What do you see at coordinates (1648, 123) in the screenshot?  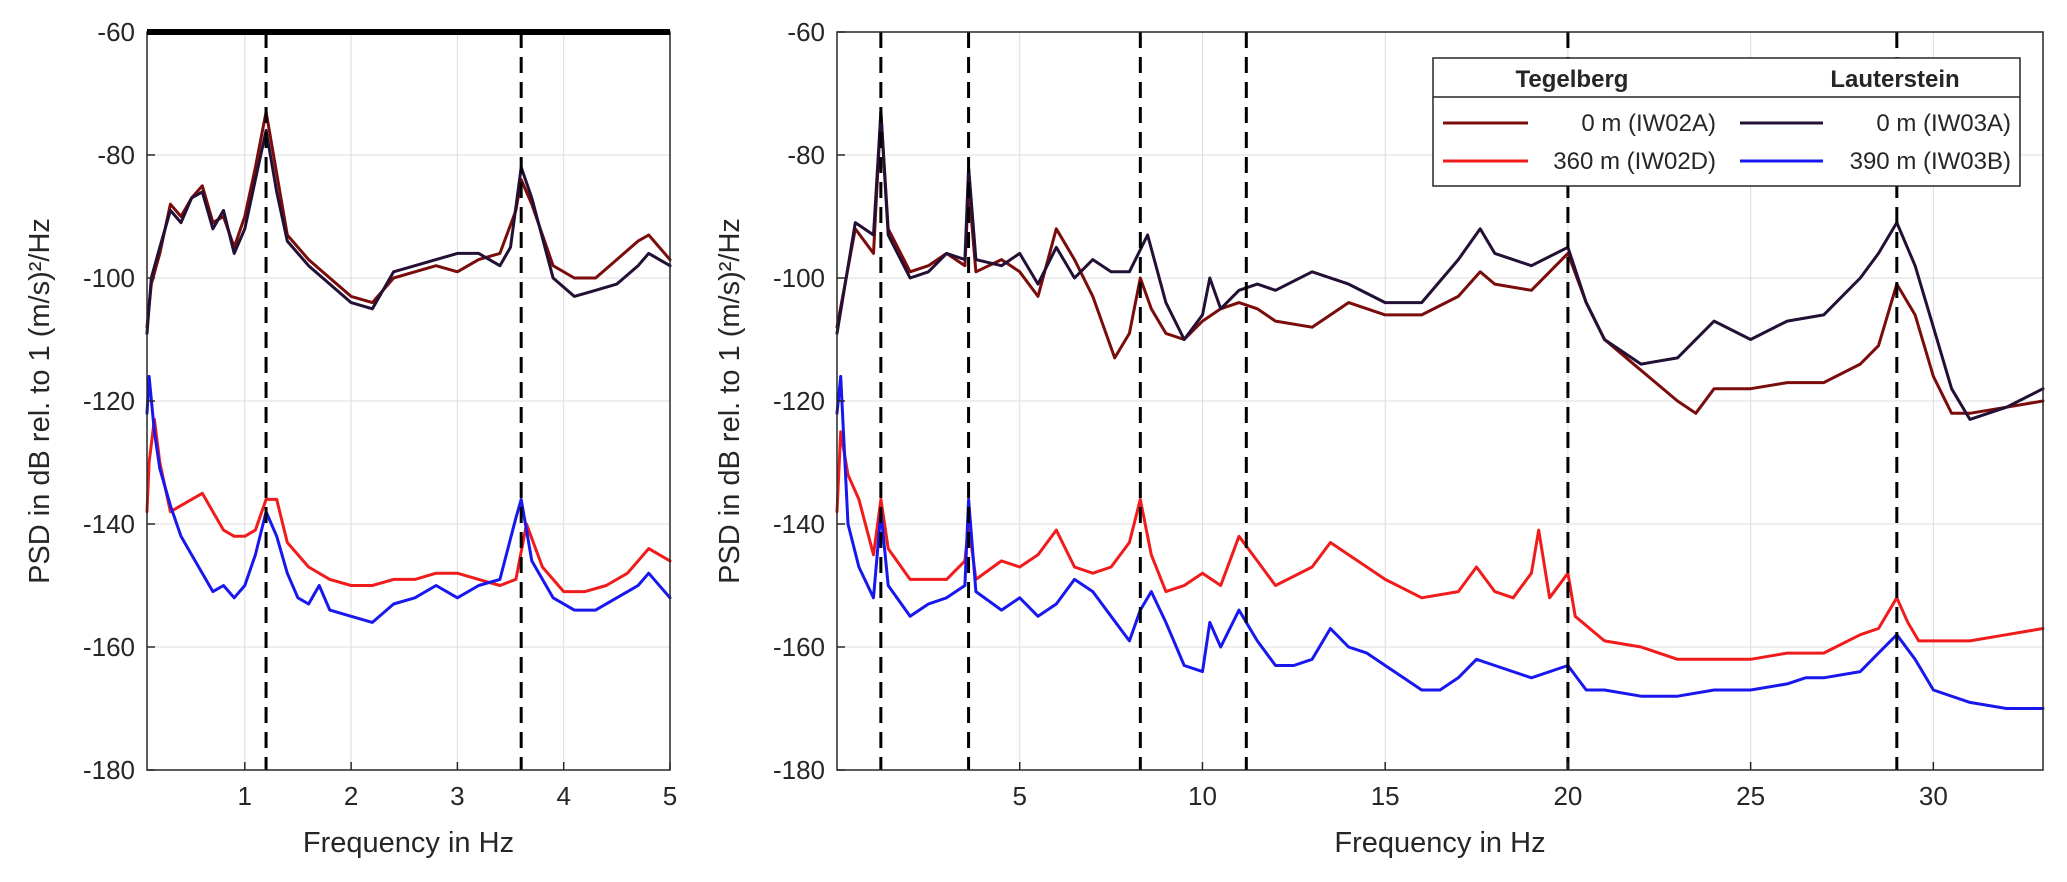 I see `legend-label-IW02A: 0 m (IW02A)` at bounding box center [1648, 123].